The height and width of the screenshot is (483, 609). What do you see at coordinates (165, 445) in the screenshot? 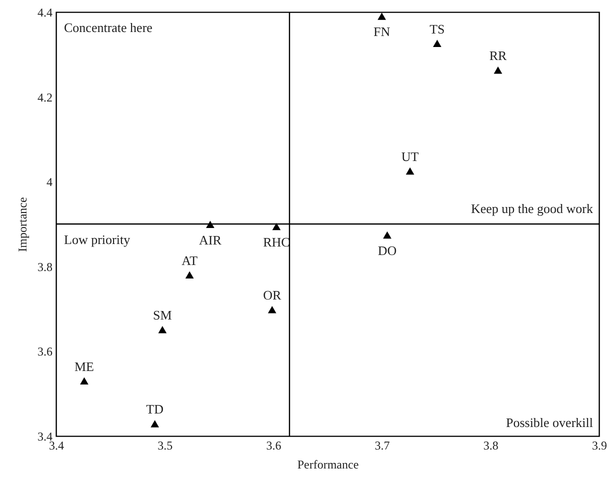
I see `x-tick-label: 3.5` at bounding box center [165, 445].